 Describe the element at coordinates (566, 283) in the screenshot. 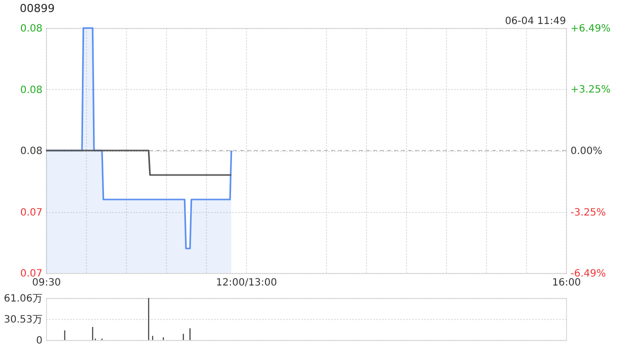

I see `x-tick-label: 16:00` at that location.